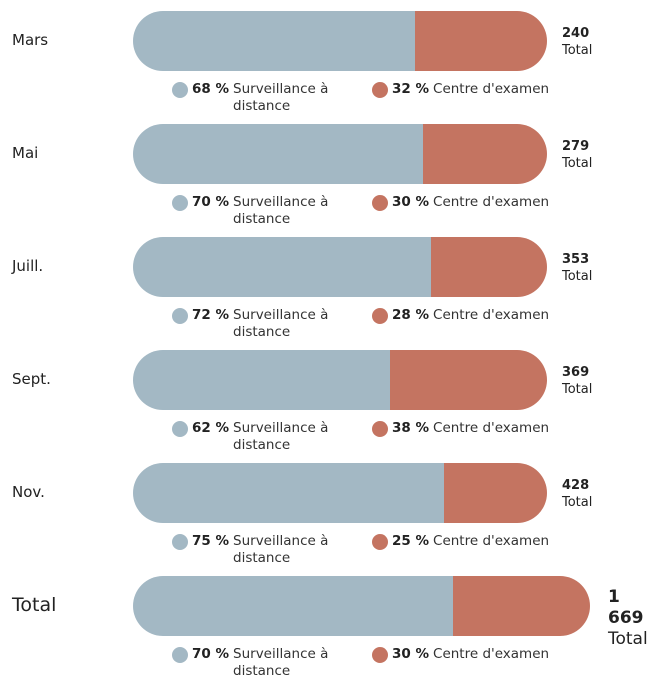 The width and height of the screenshot is (660, 690). Describe the element at coordinates (211, 89) in the screenshot. I see `value-label: 68 %` at that location.